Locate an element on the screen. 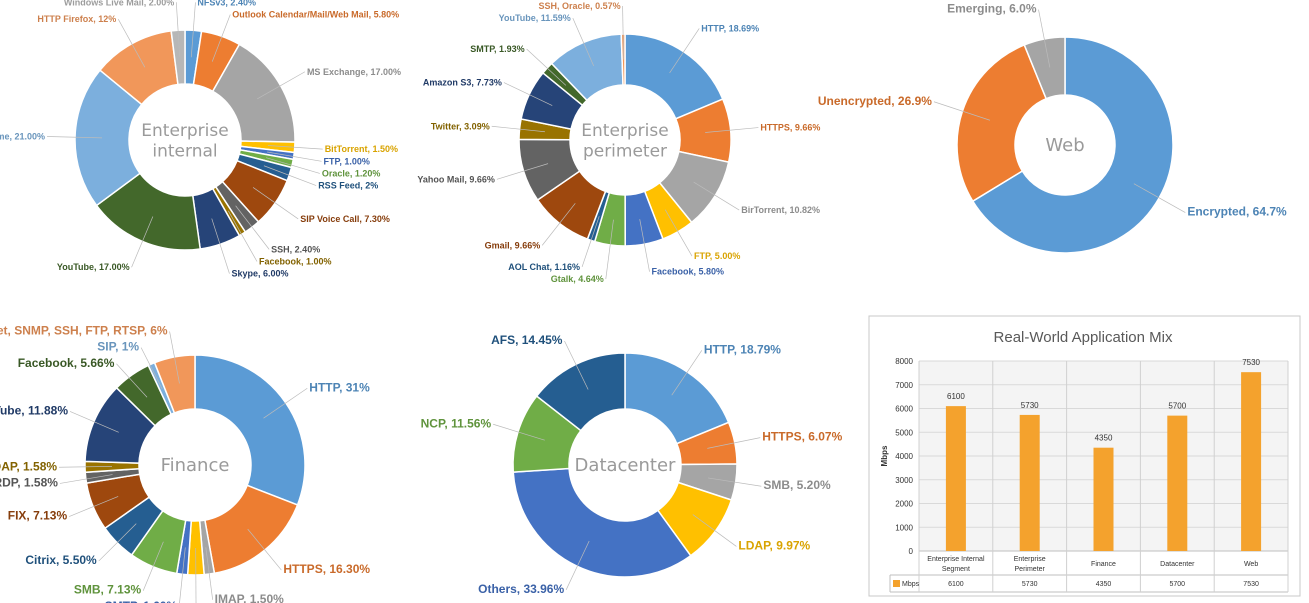 The width and height of the screenshot is (1309, 603). donut-title-line: Datacenter is located at coordinates (625, 465).